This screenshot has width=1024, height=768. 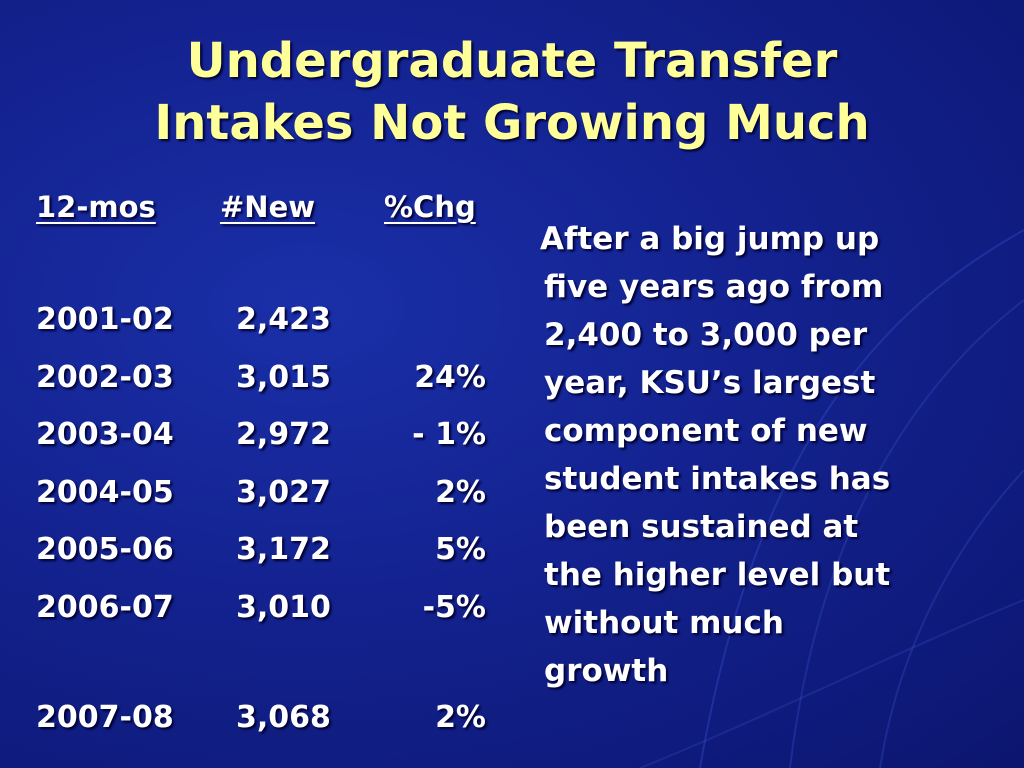 I want to click on row-new: 3,172, so click(x=283, y=549).